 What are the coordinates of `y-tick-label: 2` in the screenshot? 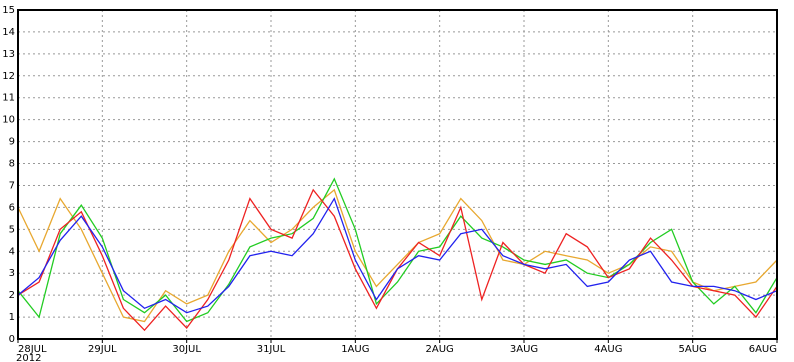 It's located at (12, 295).